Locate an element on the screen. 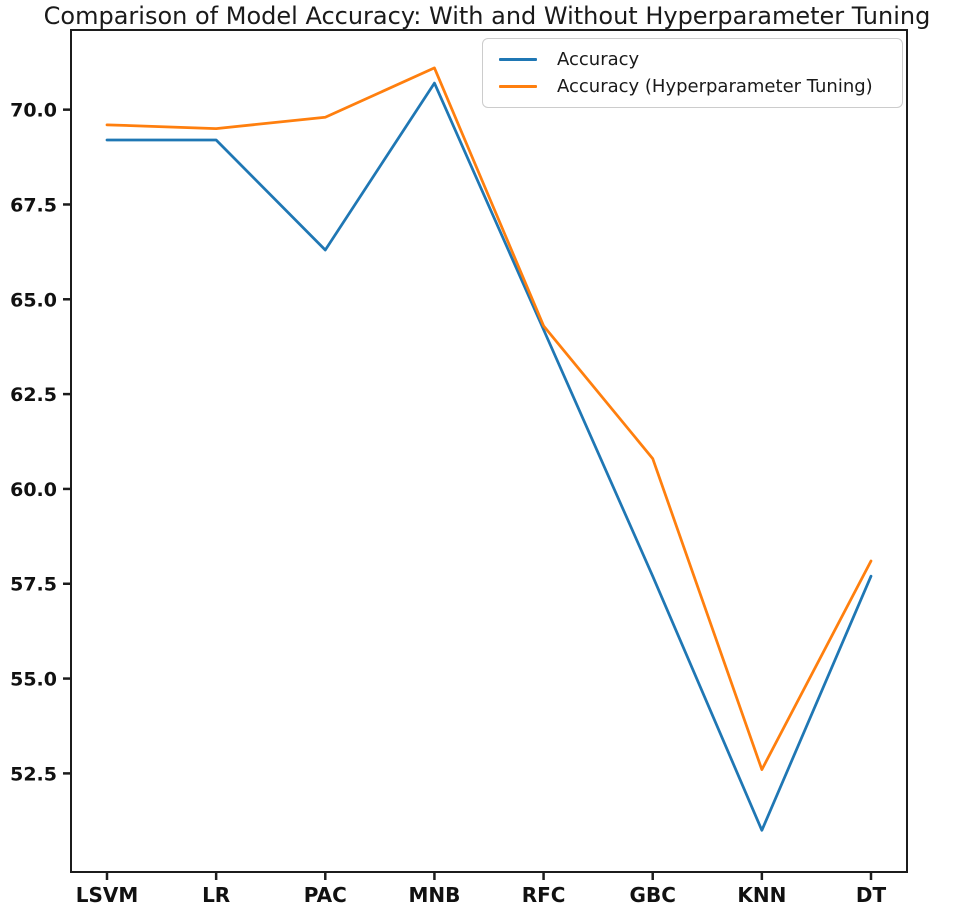  legend-label: Accuracy is located at coordinates (598, 59).